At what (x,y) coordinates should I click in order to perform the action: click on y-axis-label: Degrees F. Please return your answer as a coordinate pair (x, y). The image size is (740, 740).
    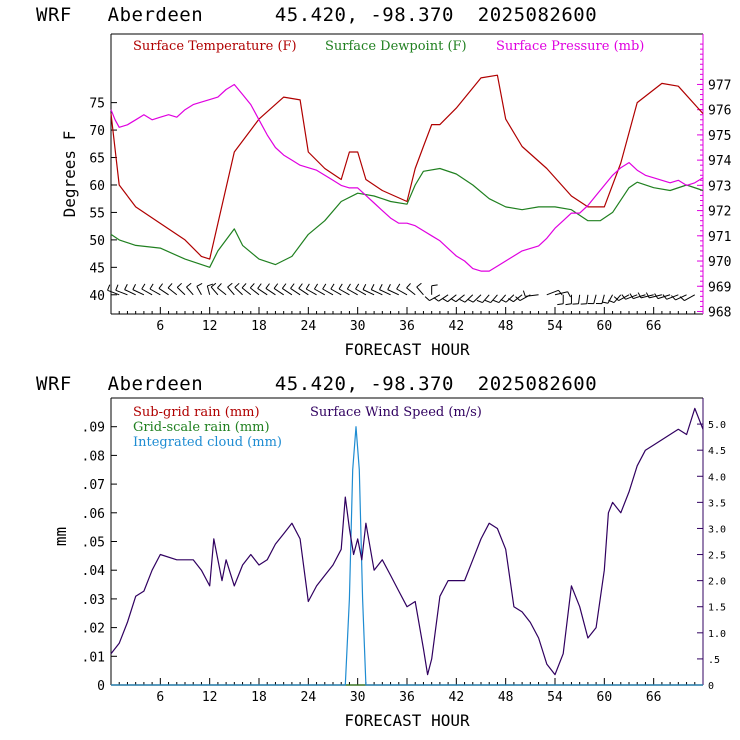
    Looking at the image, I should click on (69, 174).